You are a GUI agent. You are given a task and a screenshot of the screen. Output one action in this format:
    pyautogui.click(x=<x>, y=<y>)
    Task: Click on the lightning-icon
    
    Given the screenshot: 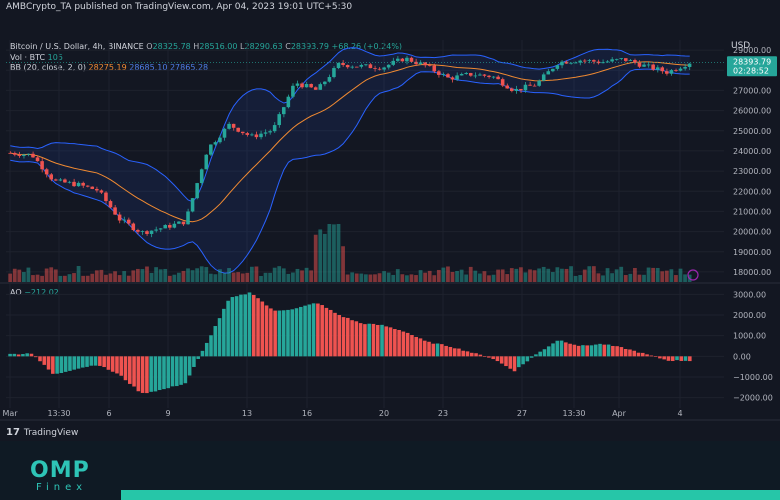 What is the action you would take?
    pyautogui.click(x=693, y=275)
    